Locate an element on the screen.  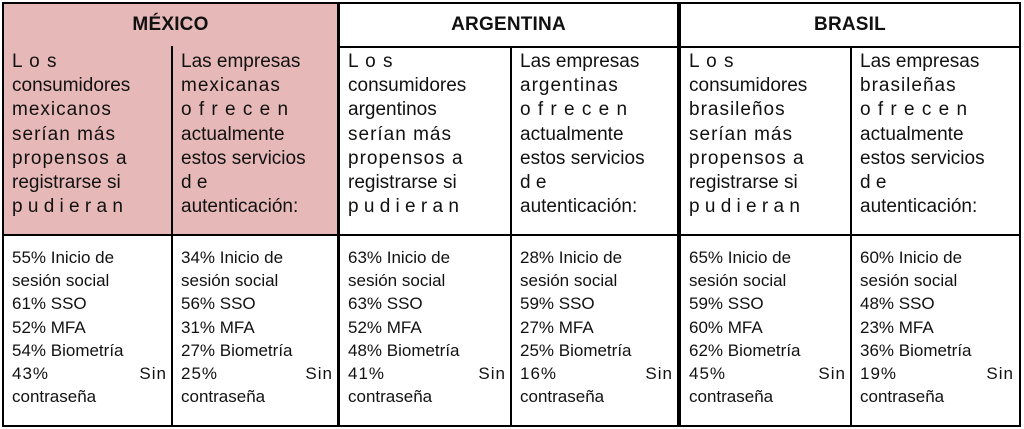
stat-biometrics: 25% Biometría is located at coordinates (576, 350).